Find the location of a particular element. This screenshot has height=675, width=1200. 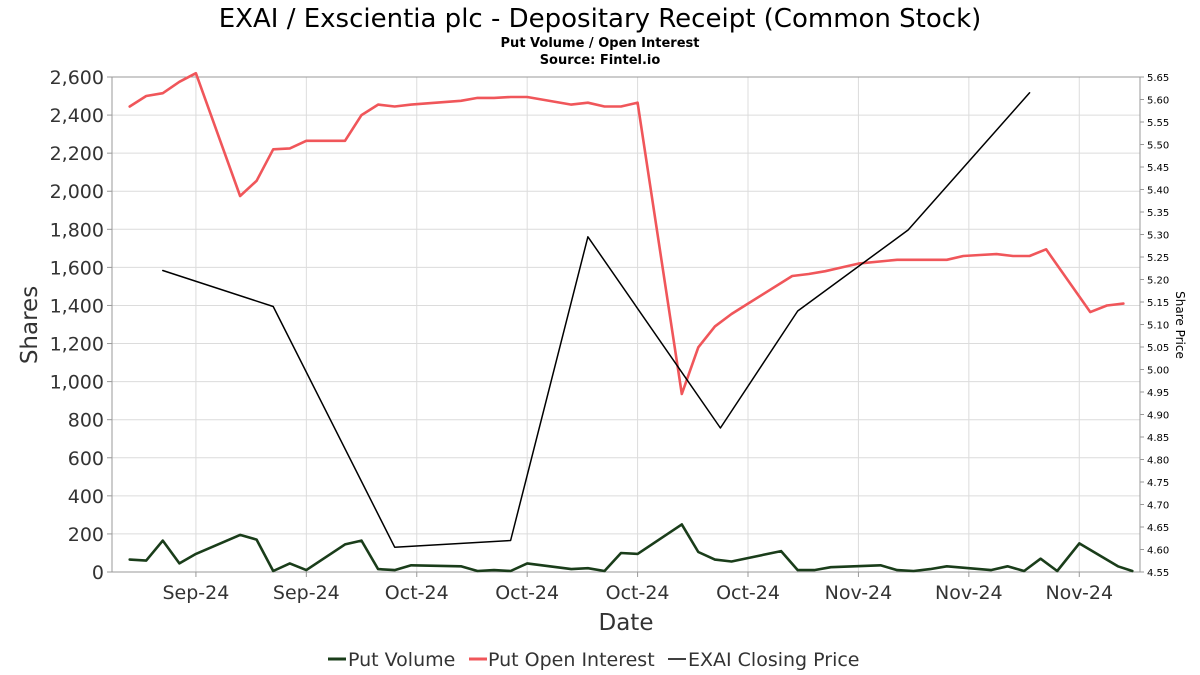

legend-label-put-open-interest: Put Open Interest is located at coordinates (571, 660).